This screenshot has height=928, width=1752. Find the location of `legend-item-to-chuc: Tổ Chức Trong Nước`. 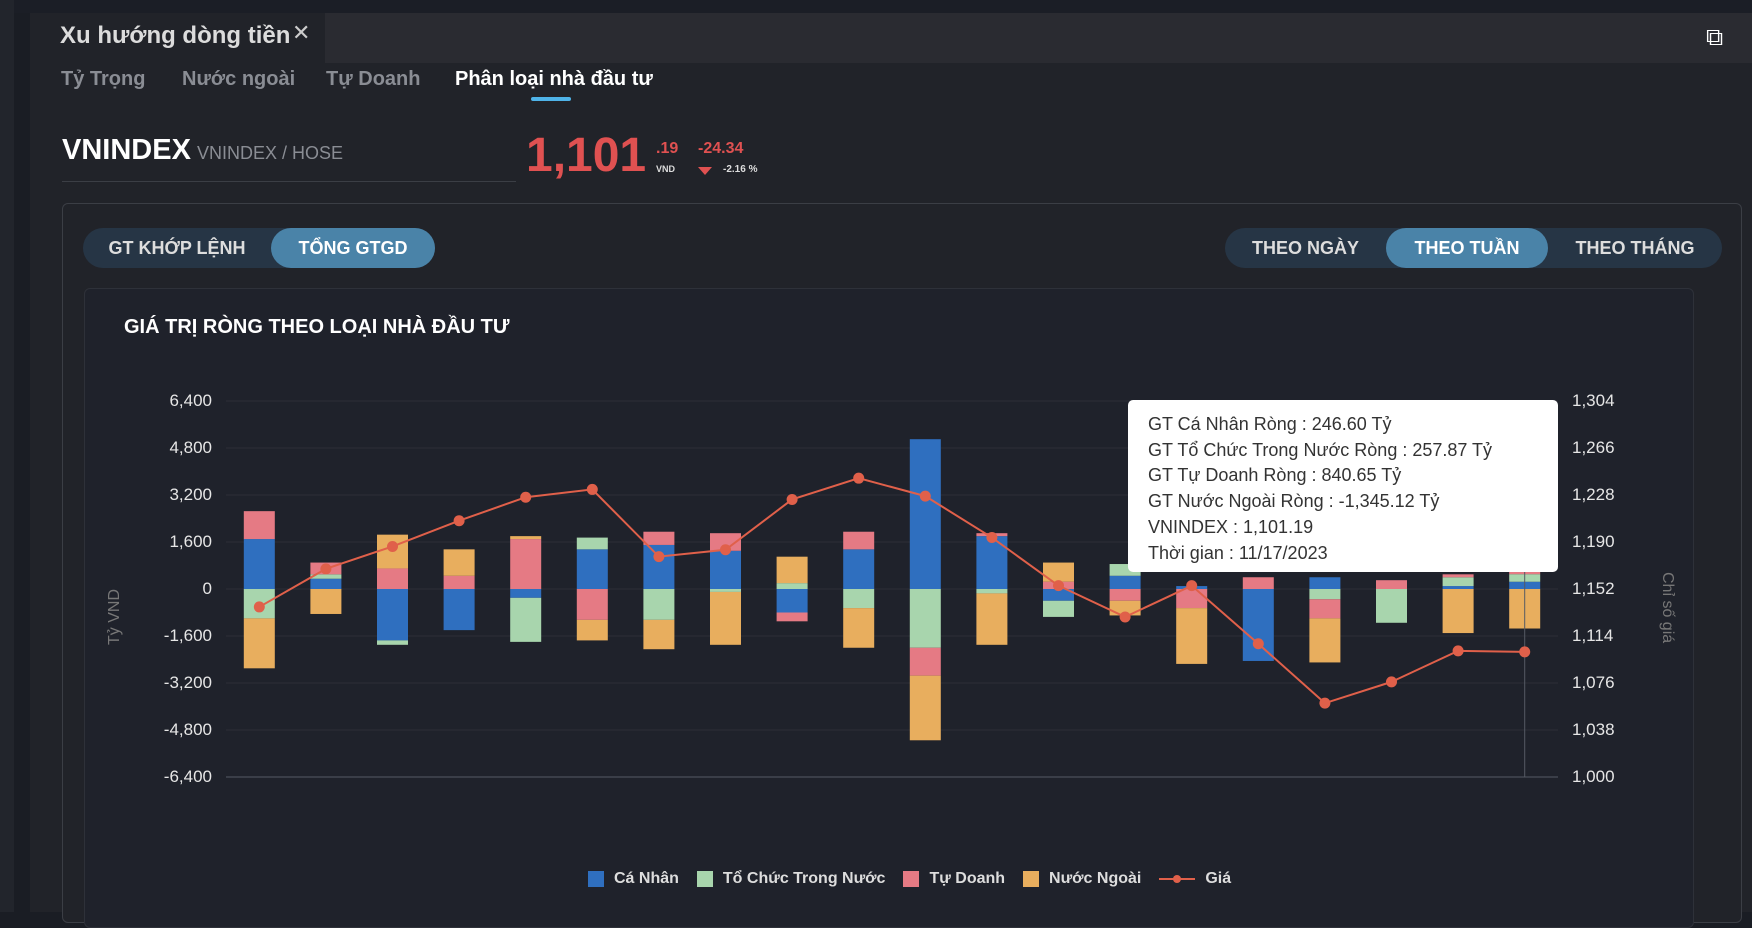

legend-item-to-chuc: Tổ Chức Trong Nước is located at coordinates (791, 879).